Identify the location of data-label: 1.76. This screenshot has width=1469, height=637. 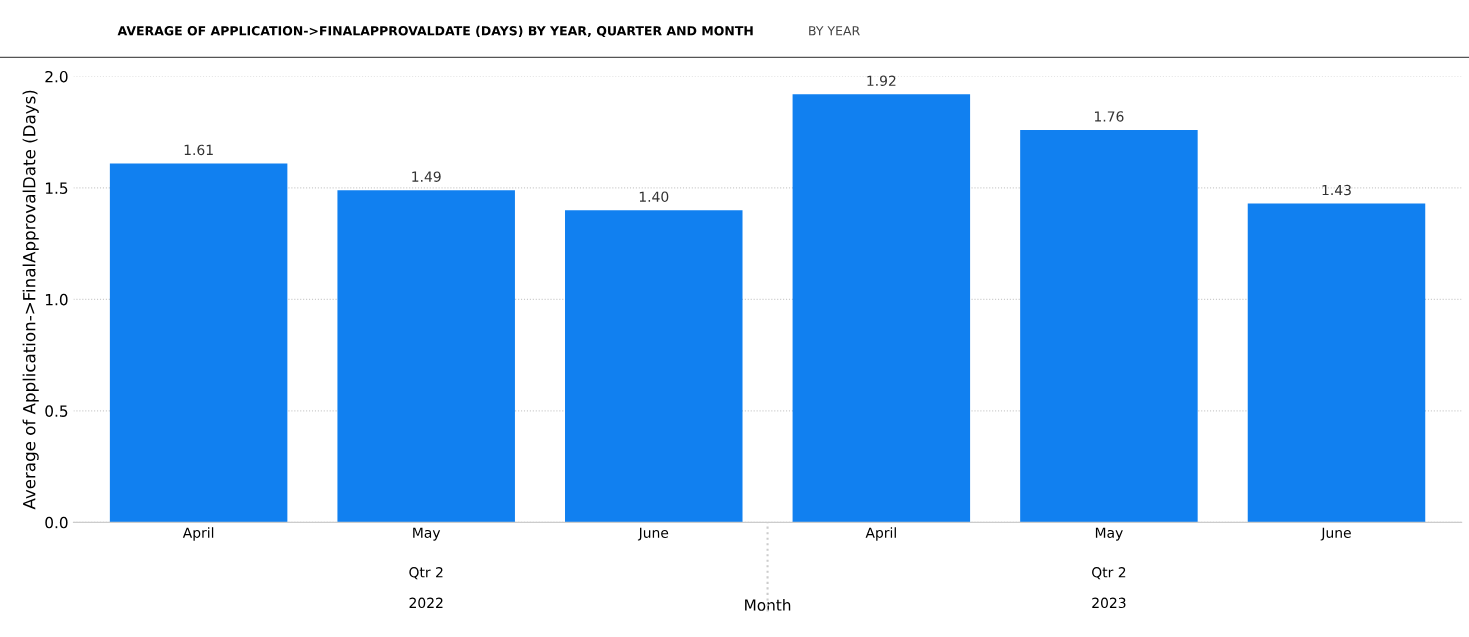
(1109, 116).